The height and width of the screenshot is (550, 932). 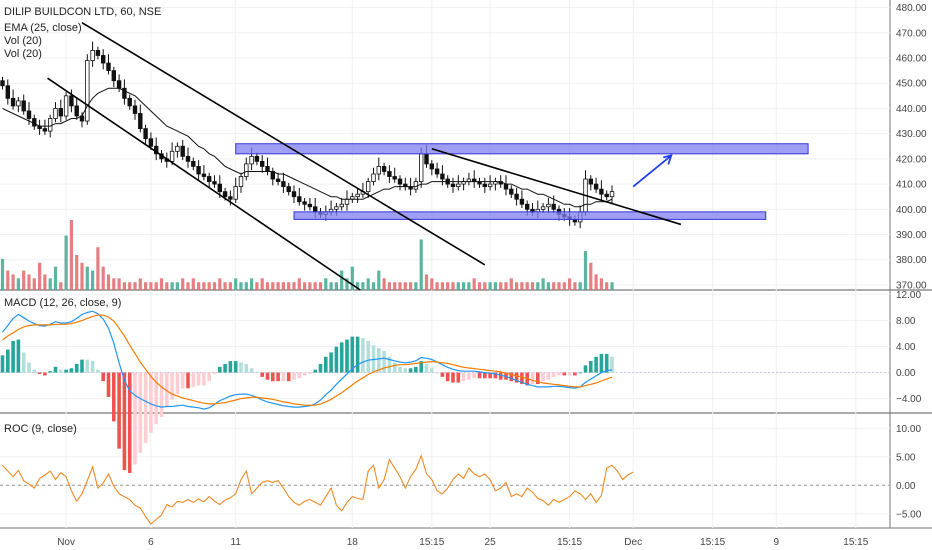 What do you see at coordinates (906, 321) in the screenshot?
I see `macd-tick-label: 8.00` at bounding box center [906, 321].